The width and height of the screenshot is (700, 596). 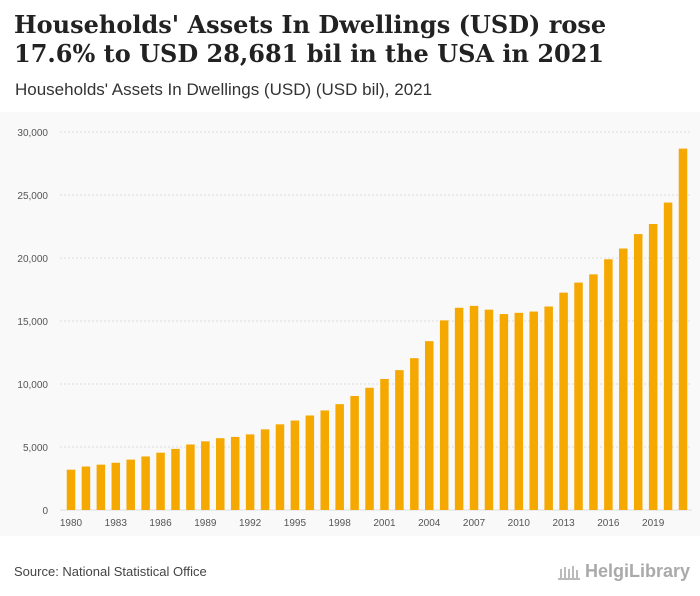 What do you see at coordinates (519, 523) in the screenshot?
I see `x-tick-label: 2010` at bounding box center [519, 523].